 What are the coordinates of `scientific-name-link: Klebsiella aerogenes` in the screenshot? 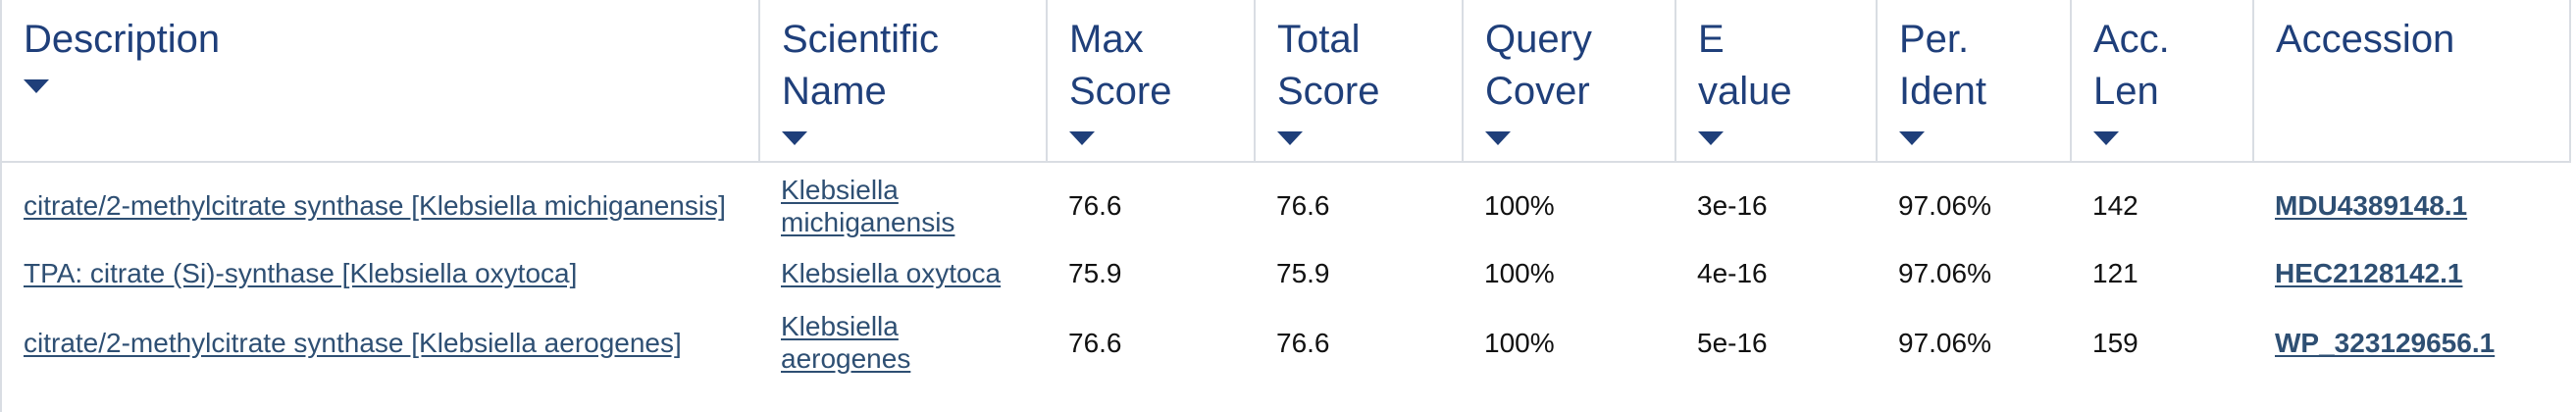 It's located at (846, 342).